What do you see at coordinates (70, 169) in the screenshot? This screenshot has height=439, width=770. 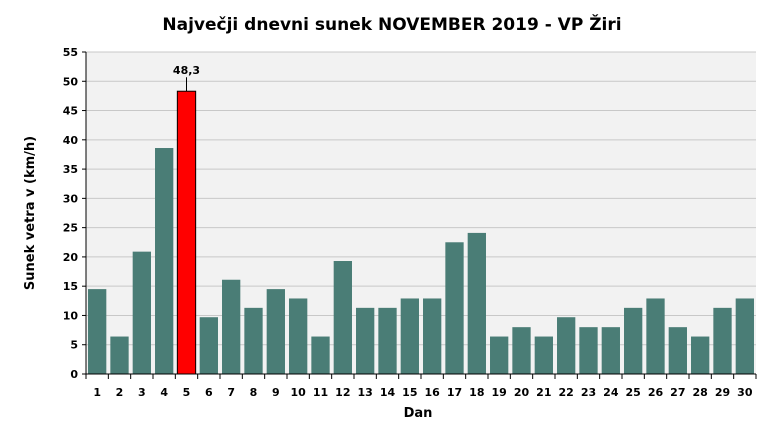 I see `y-tick-label: 35` at bounding box center [70, 169].